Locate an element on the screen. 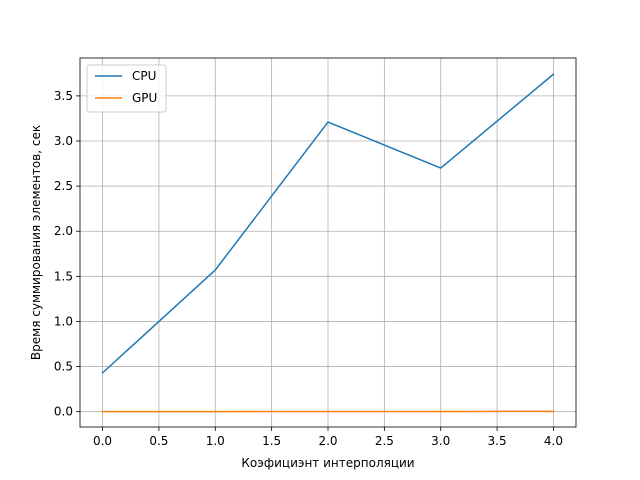  x-tick-label: 3.5 is located at coordinates (497, 441).